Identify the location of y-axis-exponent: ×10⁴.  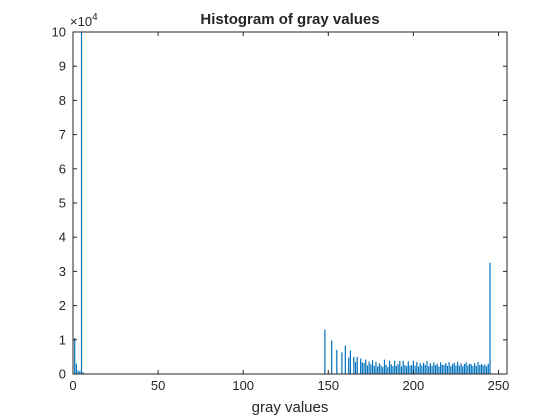
(84, 20).